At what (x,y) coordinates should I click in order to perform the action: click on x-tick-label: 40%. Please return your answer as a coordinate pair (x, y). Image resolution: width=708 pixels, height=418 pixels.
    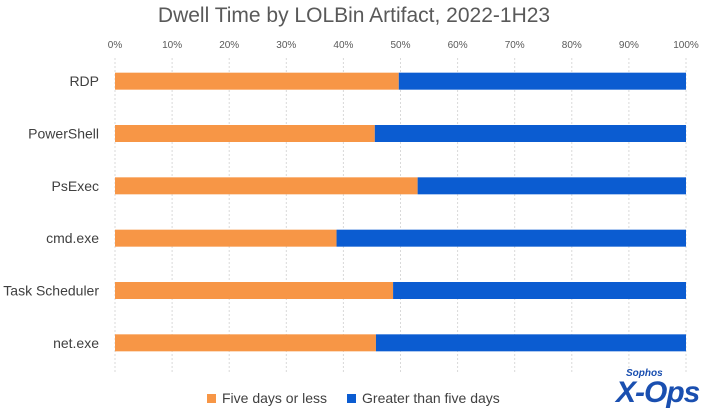
    Looking at the image, I should click on (343, 45).